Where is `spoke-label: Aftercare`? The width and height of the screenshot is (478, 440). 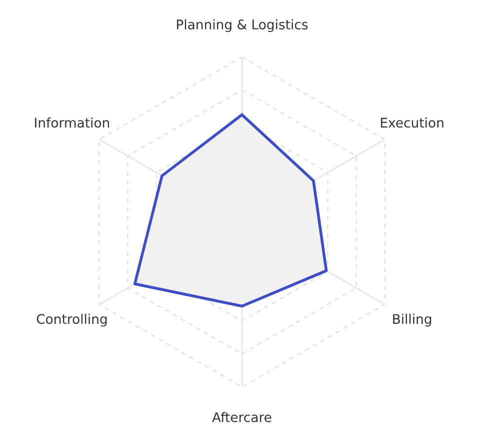 spoke-label: Aftercare is located at coordinates (242, 417).